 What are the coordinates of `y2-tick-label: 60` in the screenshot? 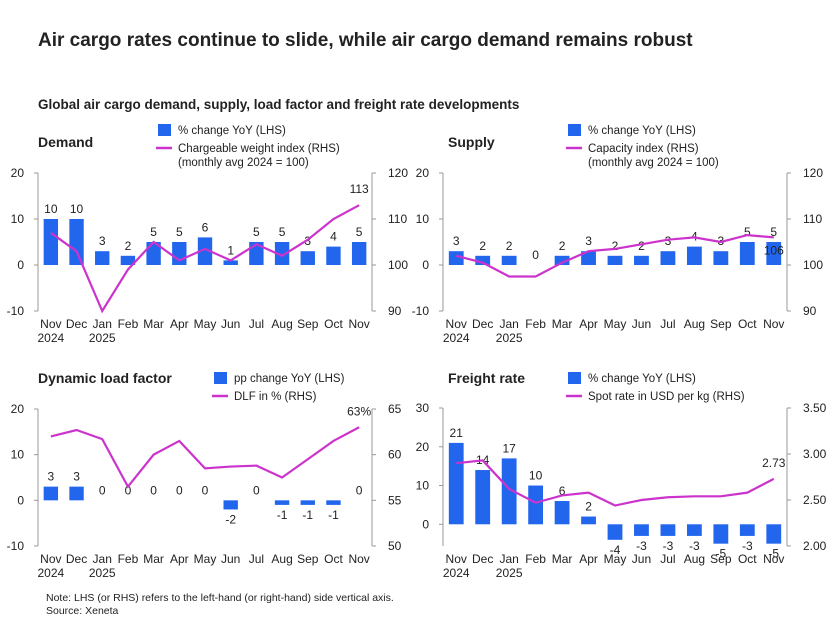 It's located at (395, 455).